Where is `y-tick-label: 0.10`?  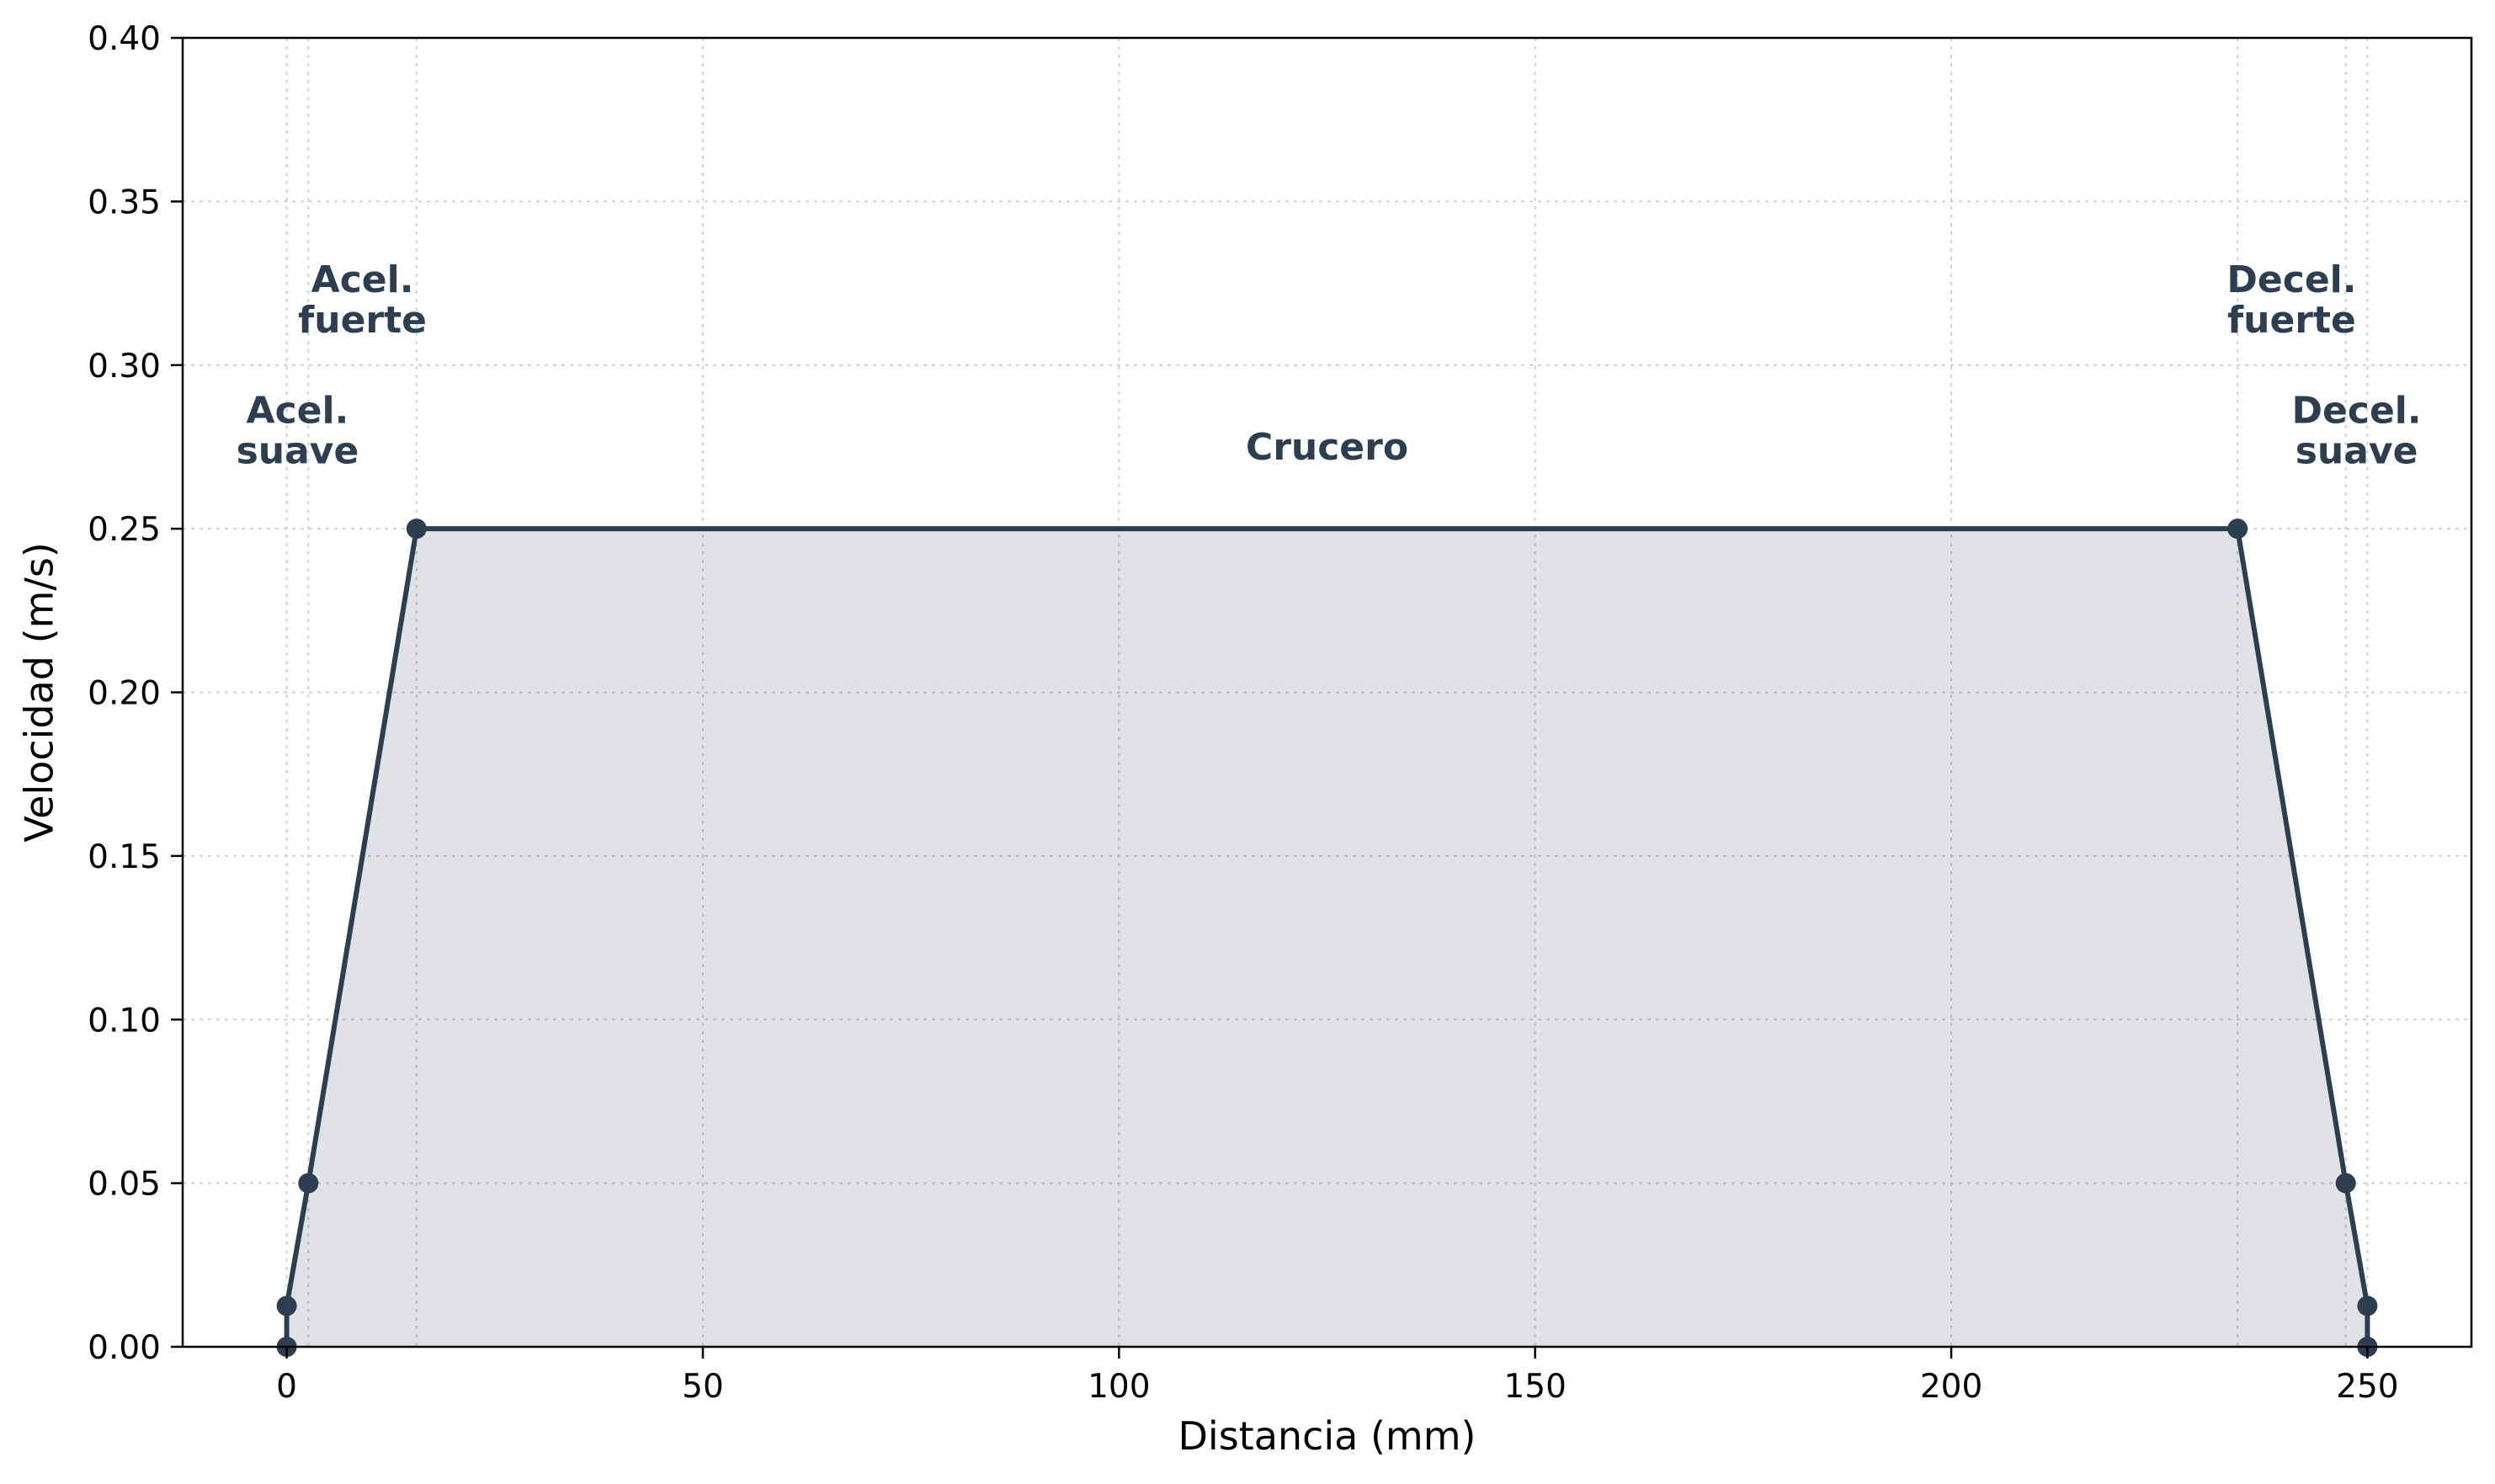
y-tick-label: 0.10 is located at coordinates (124, 1021).